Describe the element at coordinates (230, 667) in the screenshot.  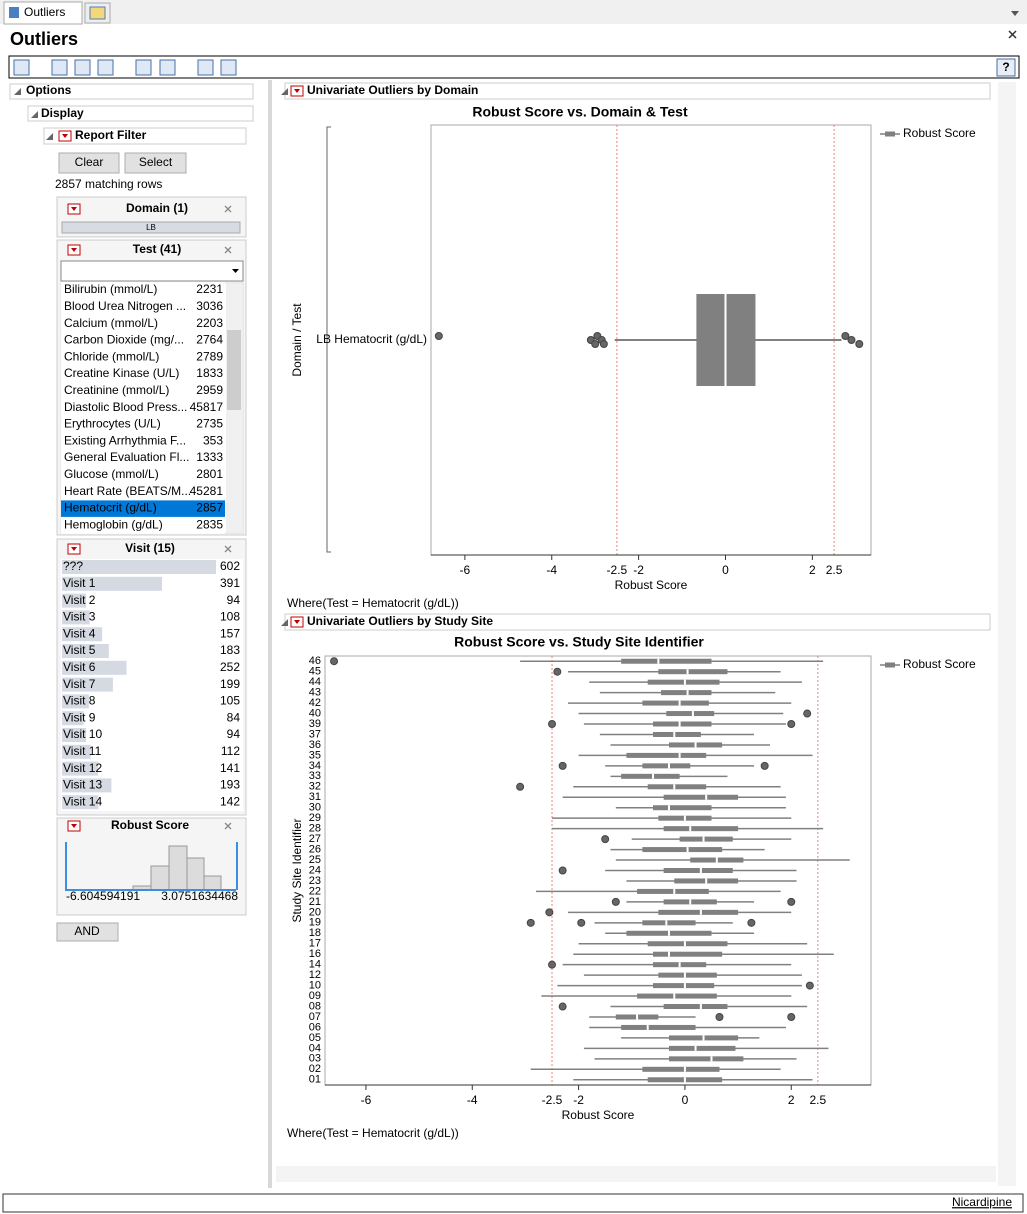
I see `visit-count: 252` at that location.